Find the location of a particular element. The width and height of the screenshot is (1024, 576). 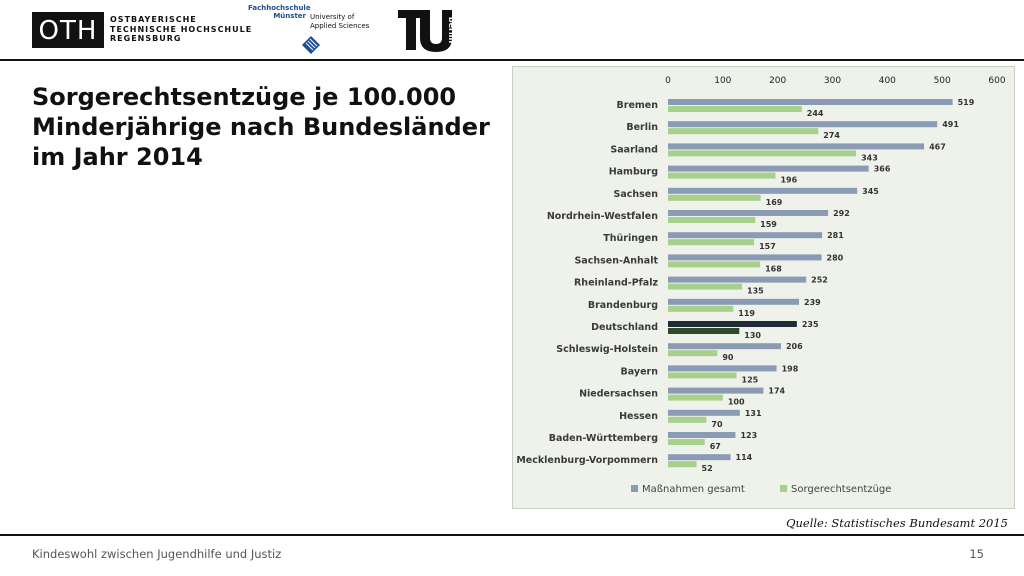

data-label-sorgerecht: 52 is located at coordinates (707, 468).